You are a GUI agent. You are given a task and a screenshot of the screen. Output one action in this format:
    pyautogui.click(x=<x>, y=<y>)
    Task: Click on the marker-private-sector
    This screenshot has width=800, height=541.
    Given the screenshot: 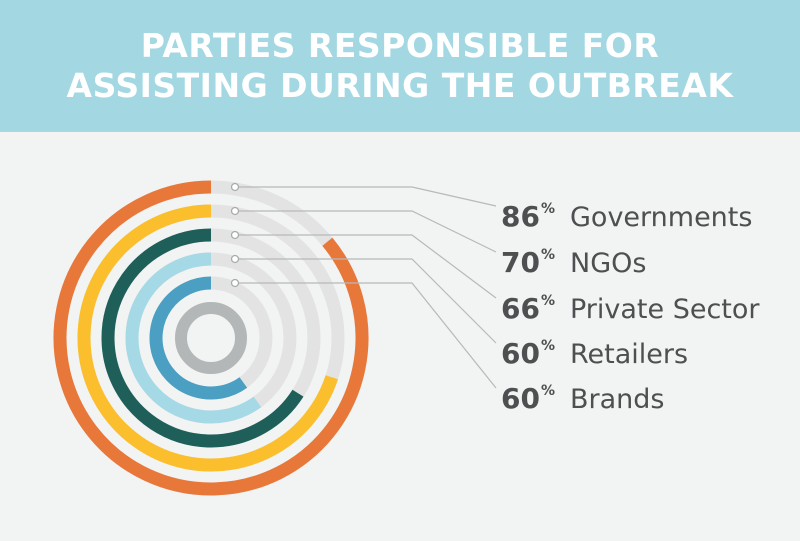 What is the action you would take?
    pyautogui.click(x=235, y=235)
    